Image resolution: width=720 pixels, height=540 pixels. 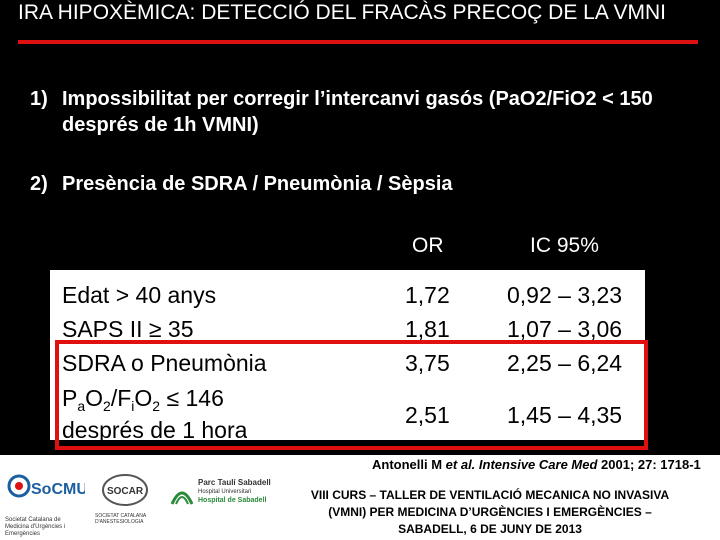 What do you see at coordinates (39, 184) in the screenshot?
I see `item-2-number: 2)` at bounding box center [39, 184].